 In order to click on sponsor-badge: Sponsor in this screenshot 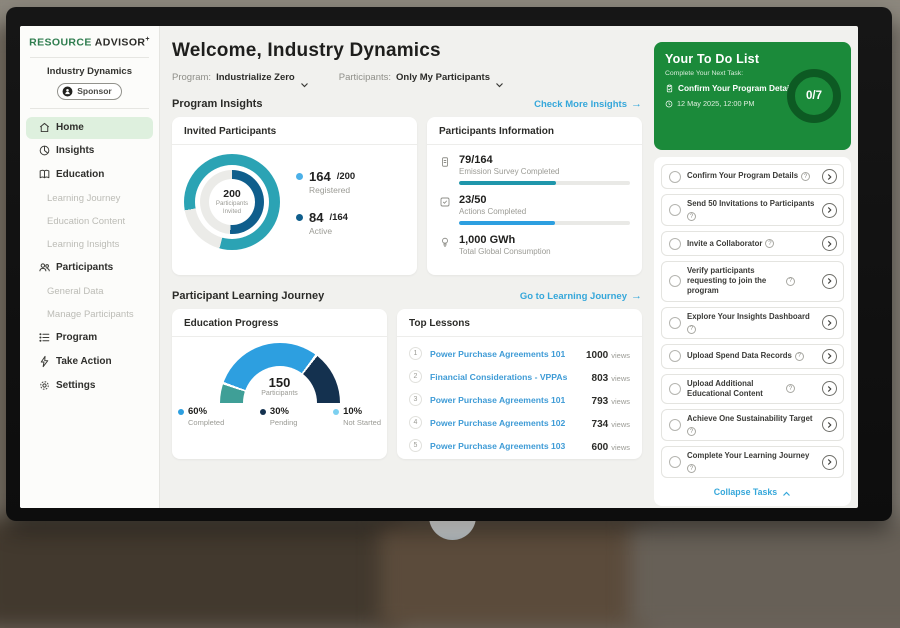, I will do `click(89, 91)`.